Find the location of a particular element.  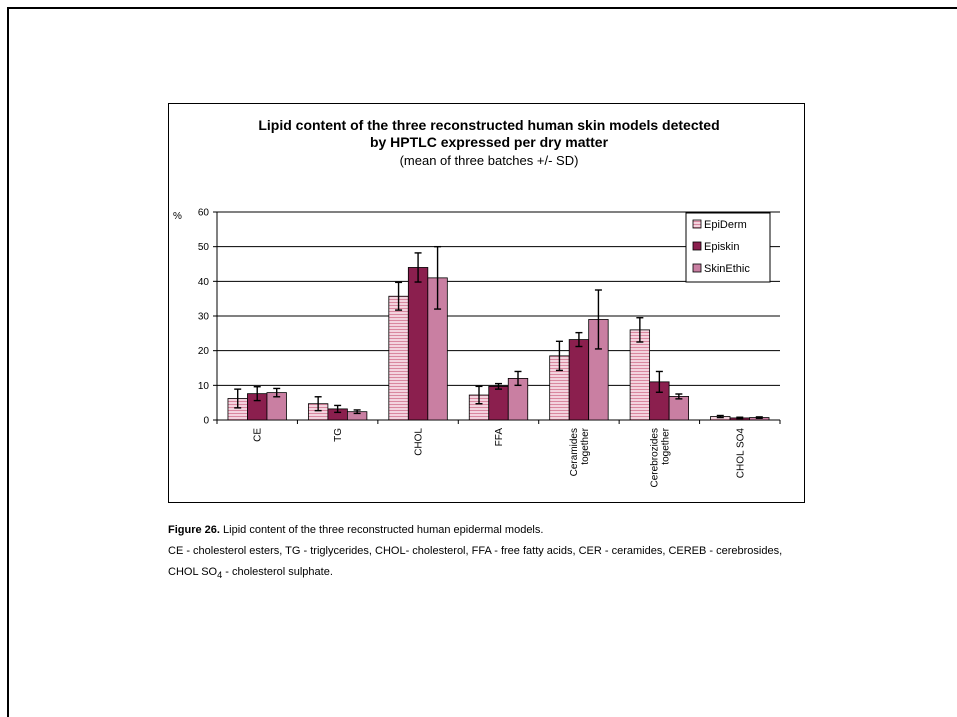

caption-chol-so: CHOL SO is located at coordinates (193, 572).